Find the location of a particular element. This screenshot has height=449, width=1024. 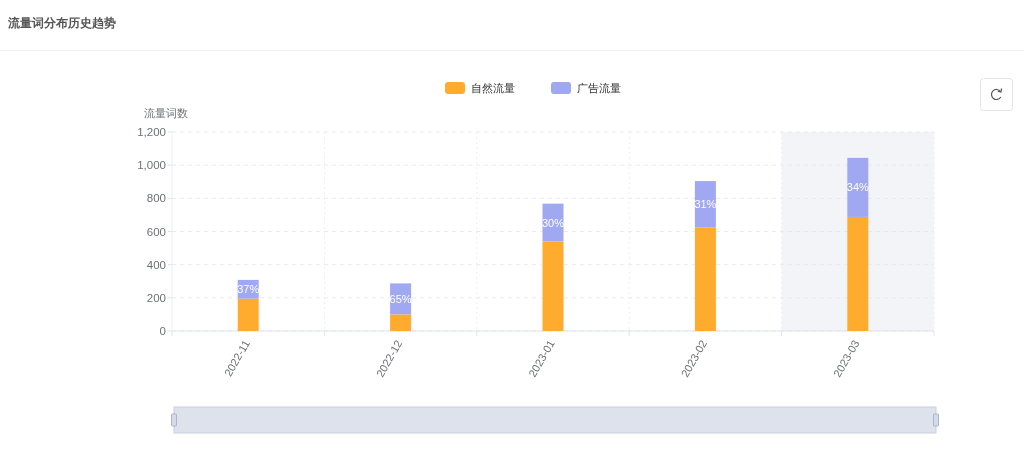

y-axis-title: 流量词数 is located at coordinates (166, 113).